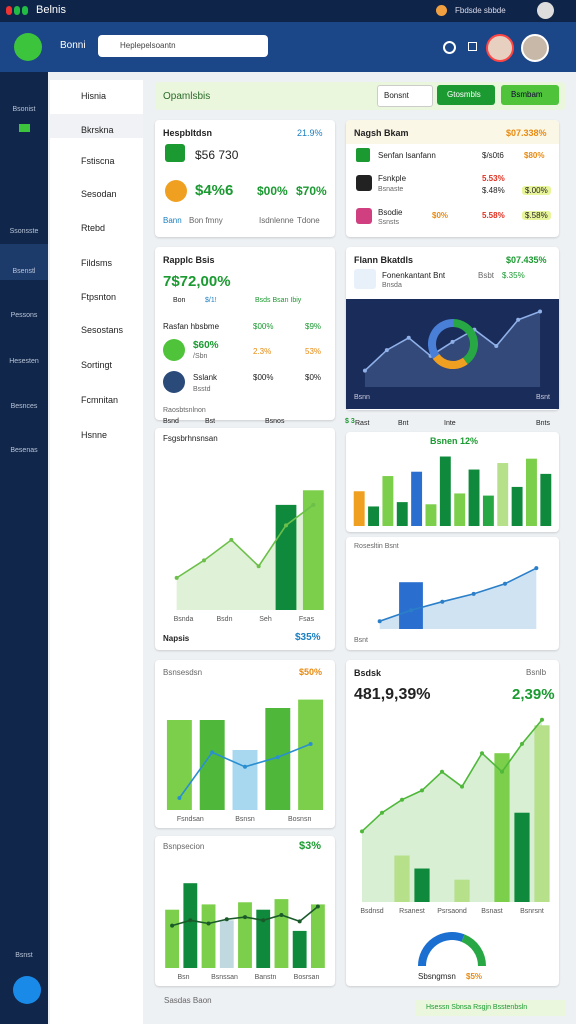  I want to click on row-value: $9%, so click(313, 326).